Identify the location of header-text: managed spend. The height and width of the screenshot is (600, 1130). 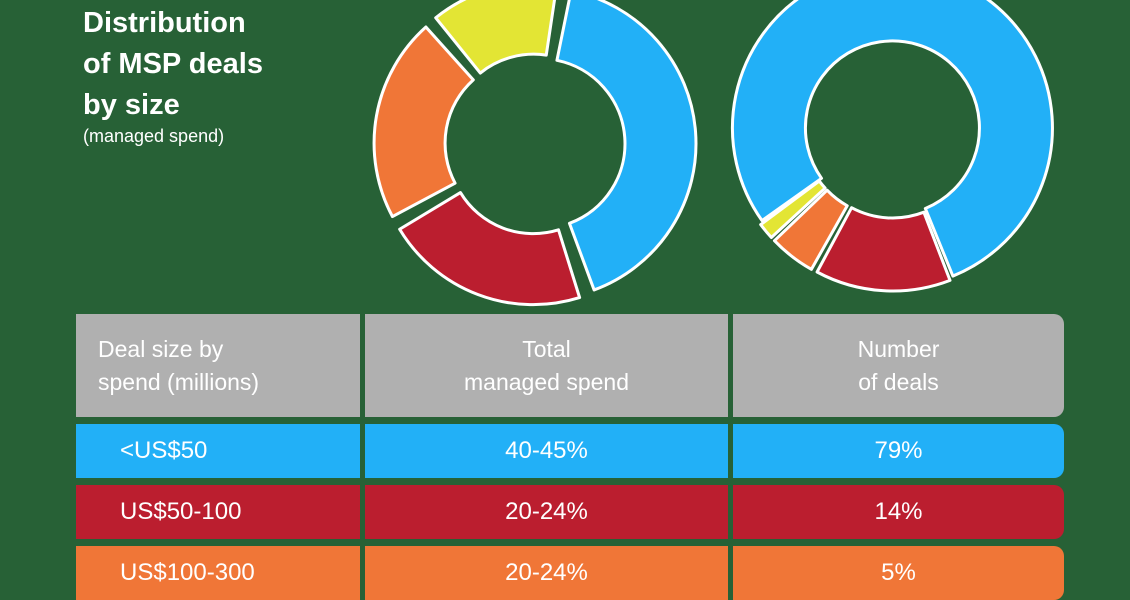
(546, 381).